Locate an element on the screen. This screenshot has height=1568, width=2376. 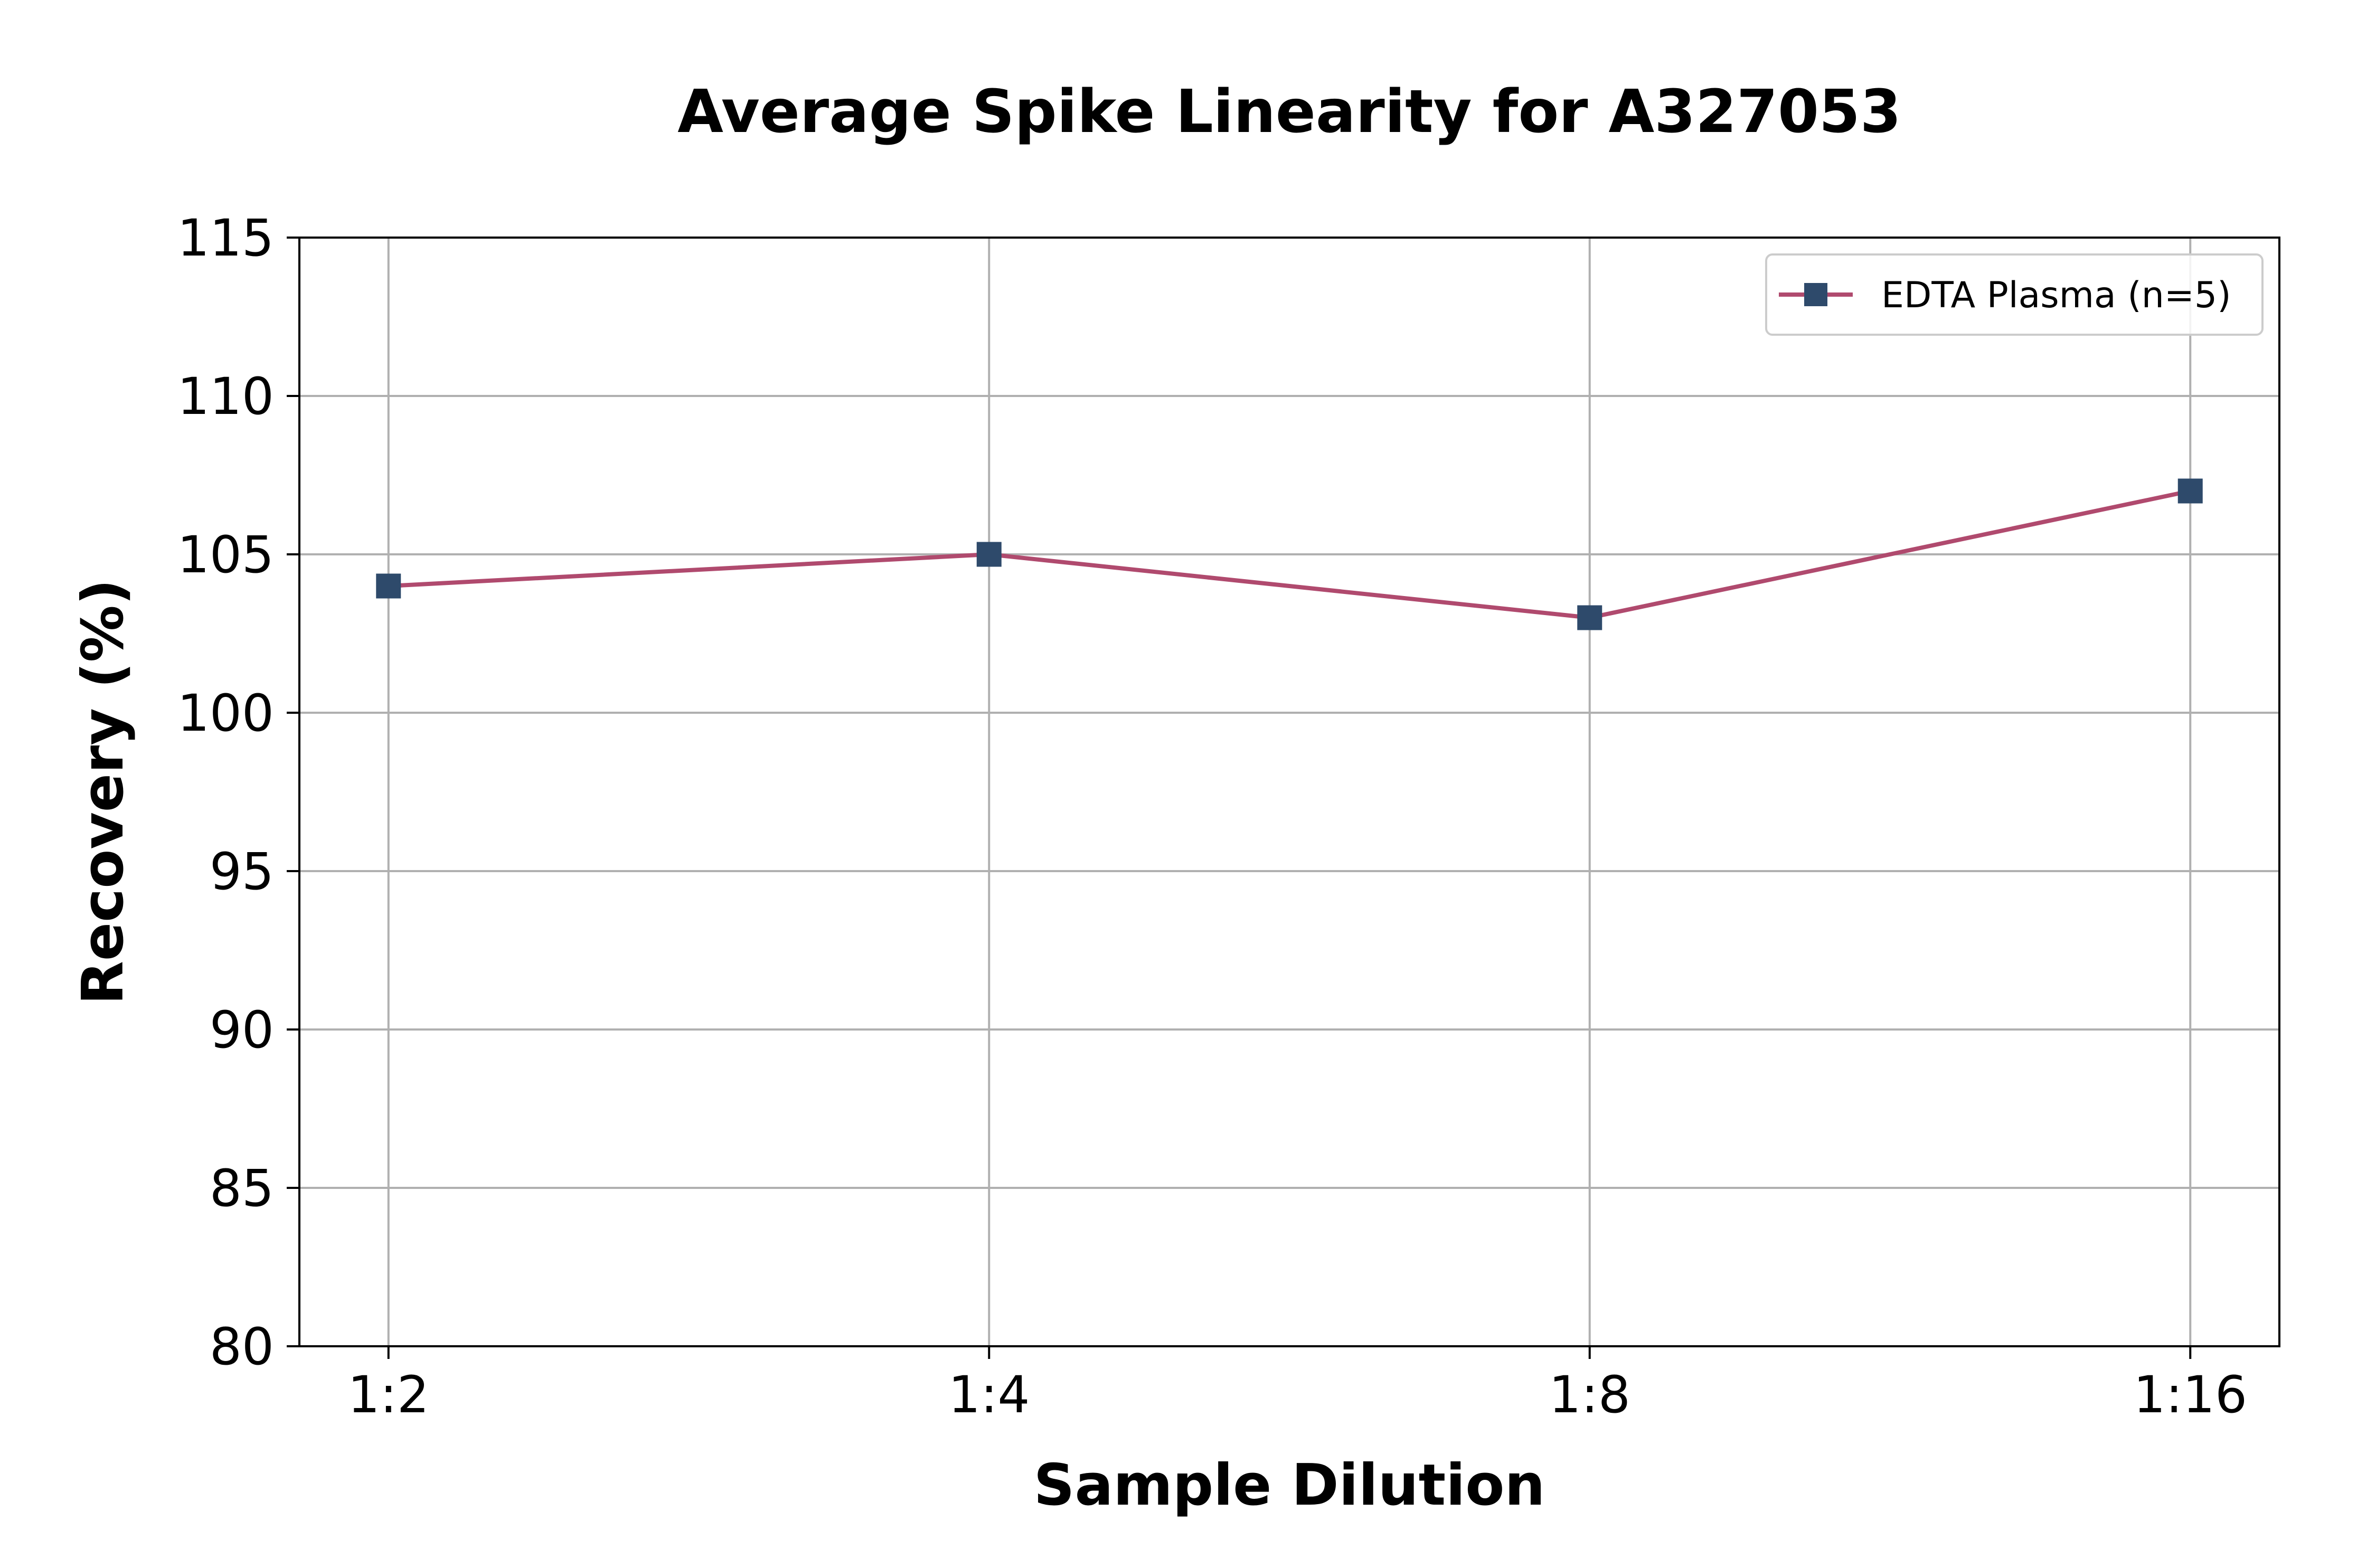
legend-box is located at coordinates (2015, 294).